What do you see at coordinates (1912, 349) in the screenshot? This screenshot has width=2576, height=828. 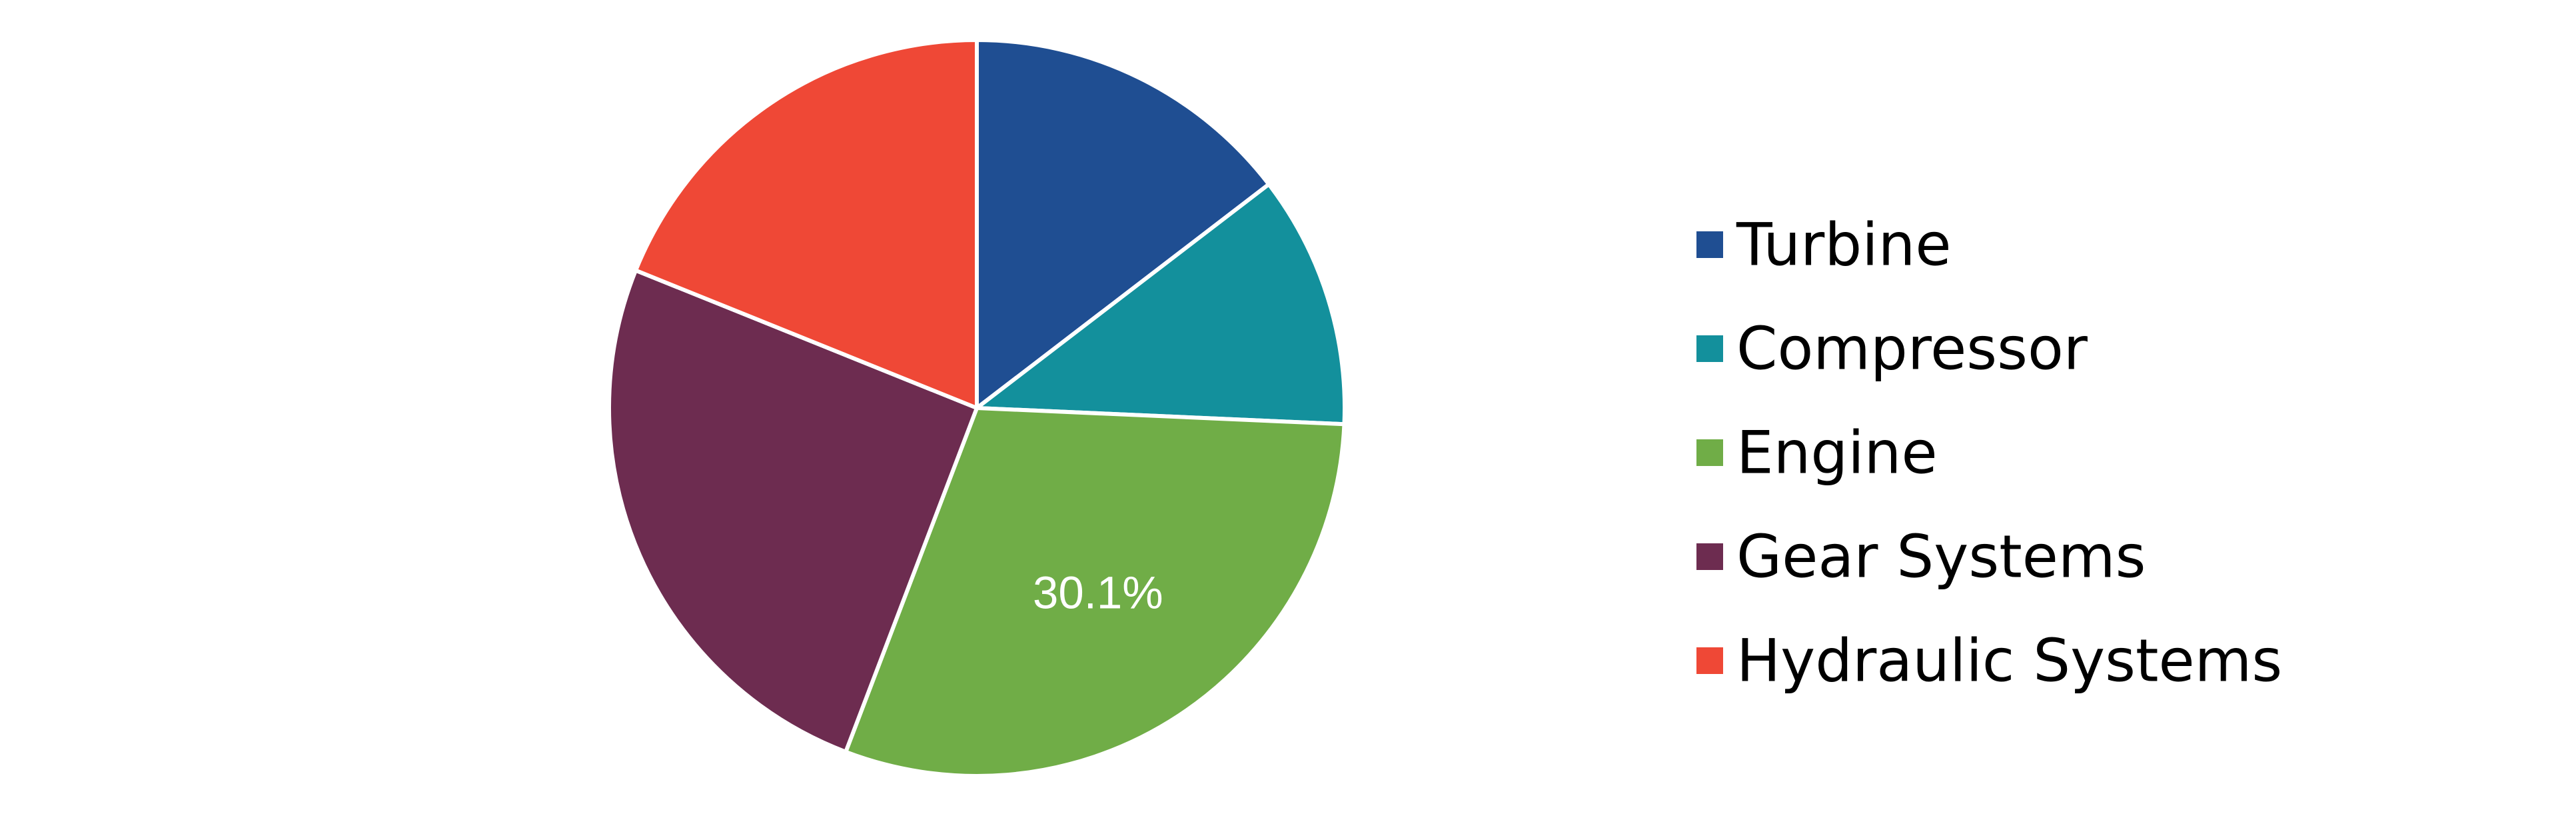 I see `legend-label: Compressor` at bounding box center [1912, 349].